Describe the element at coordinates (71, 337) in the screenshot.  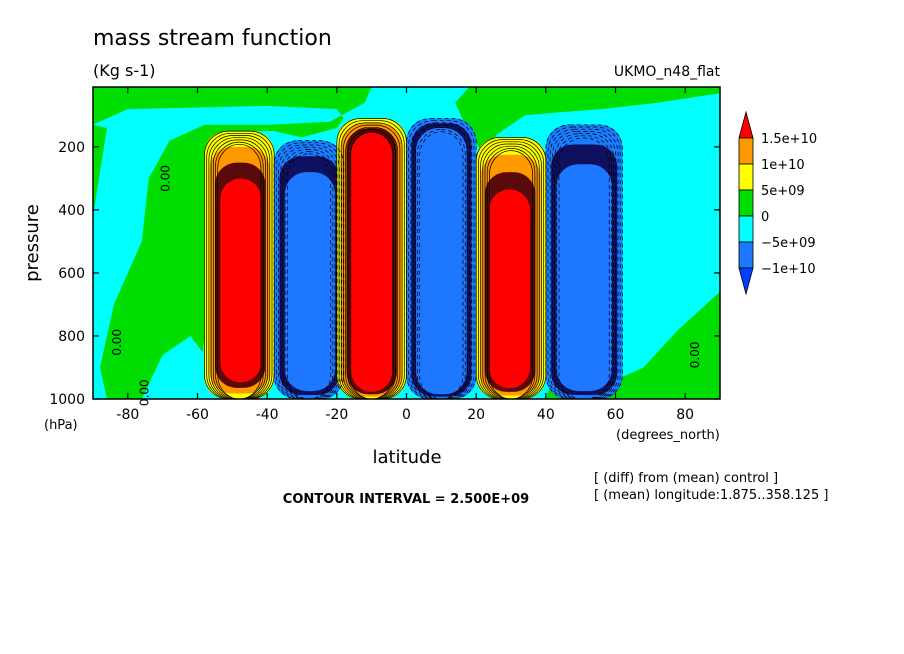
I see `y-tick-label: 800` at that location.